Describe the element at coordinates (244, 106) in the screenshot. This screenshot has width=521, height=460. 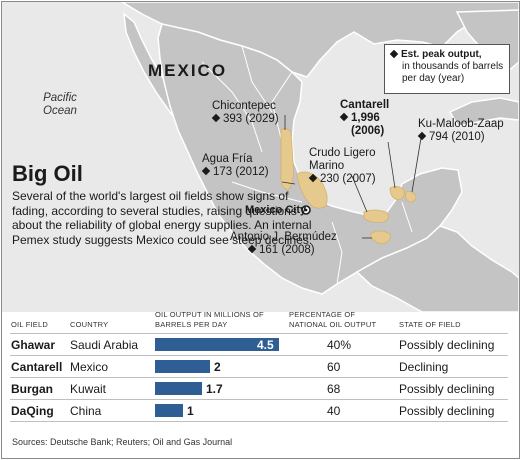
I see `field-name: Chicontepec` at that location.